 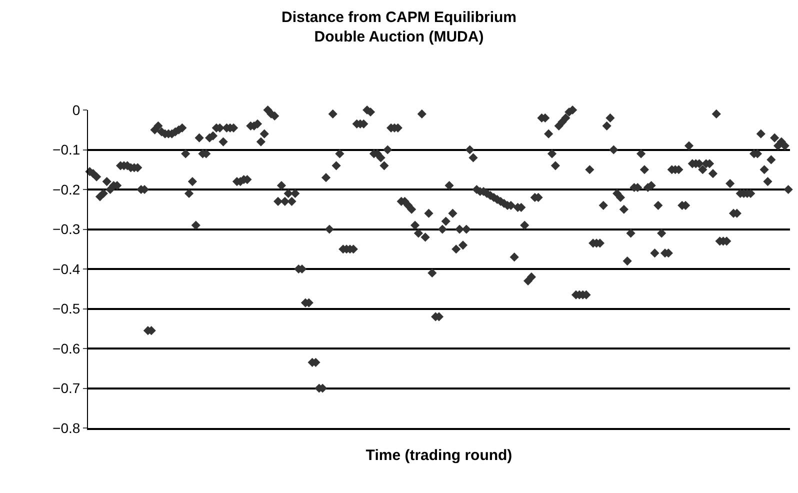 What do you see at coordinates (66, 229) in the screenshot?
I see `y-tick-label: −0.3` at bounding box center [66, 229].